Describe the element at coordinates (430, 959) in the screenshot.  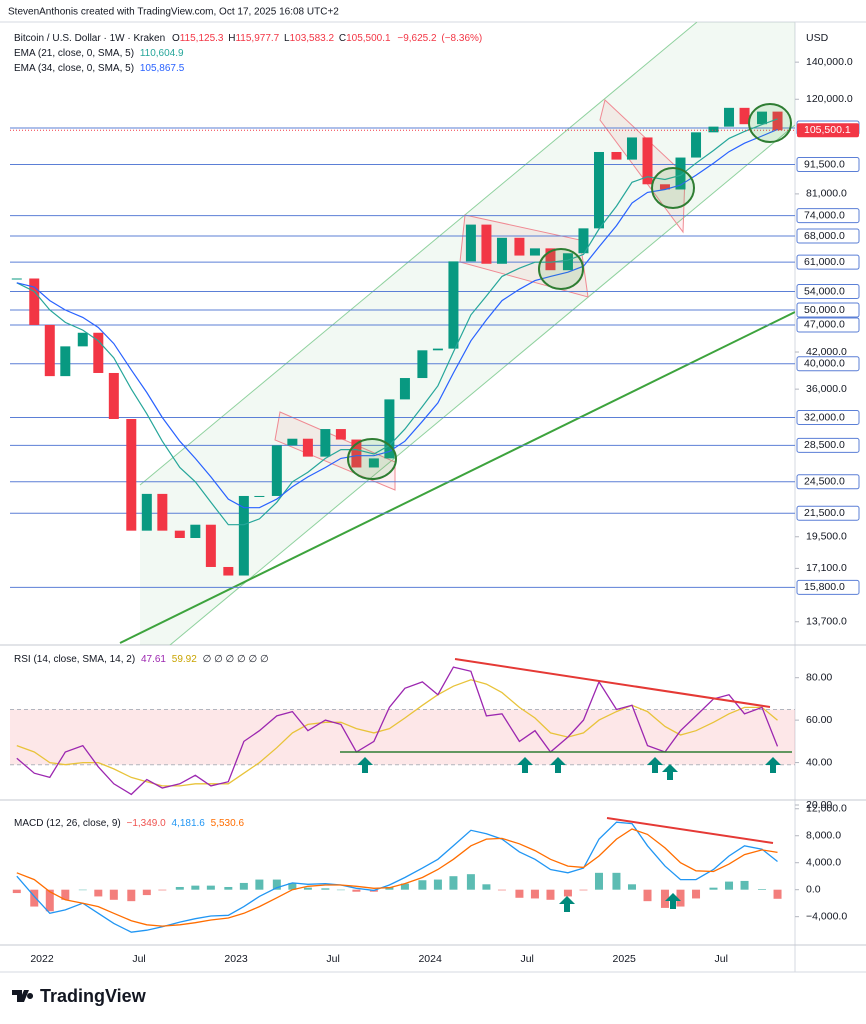
I see `x-tick-label: 2024` at that location.